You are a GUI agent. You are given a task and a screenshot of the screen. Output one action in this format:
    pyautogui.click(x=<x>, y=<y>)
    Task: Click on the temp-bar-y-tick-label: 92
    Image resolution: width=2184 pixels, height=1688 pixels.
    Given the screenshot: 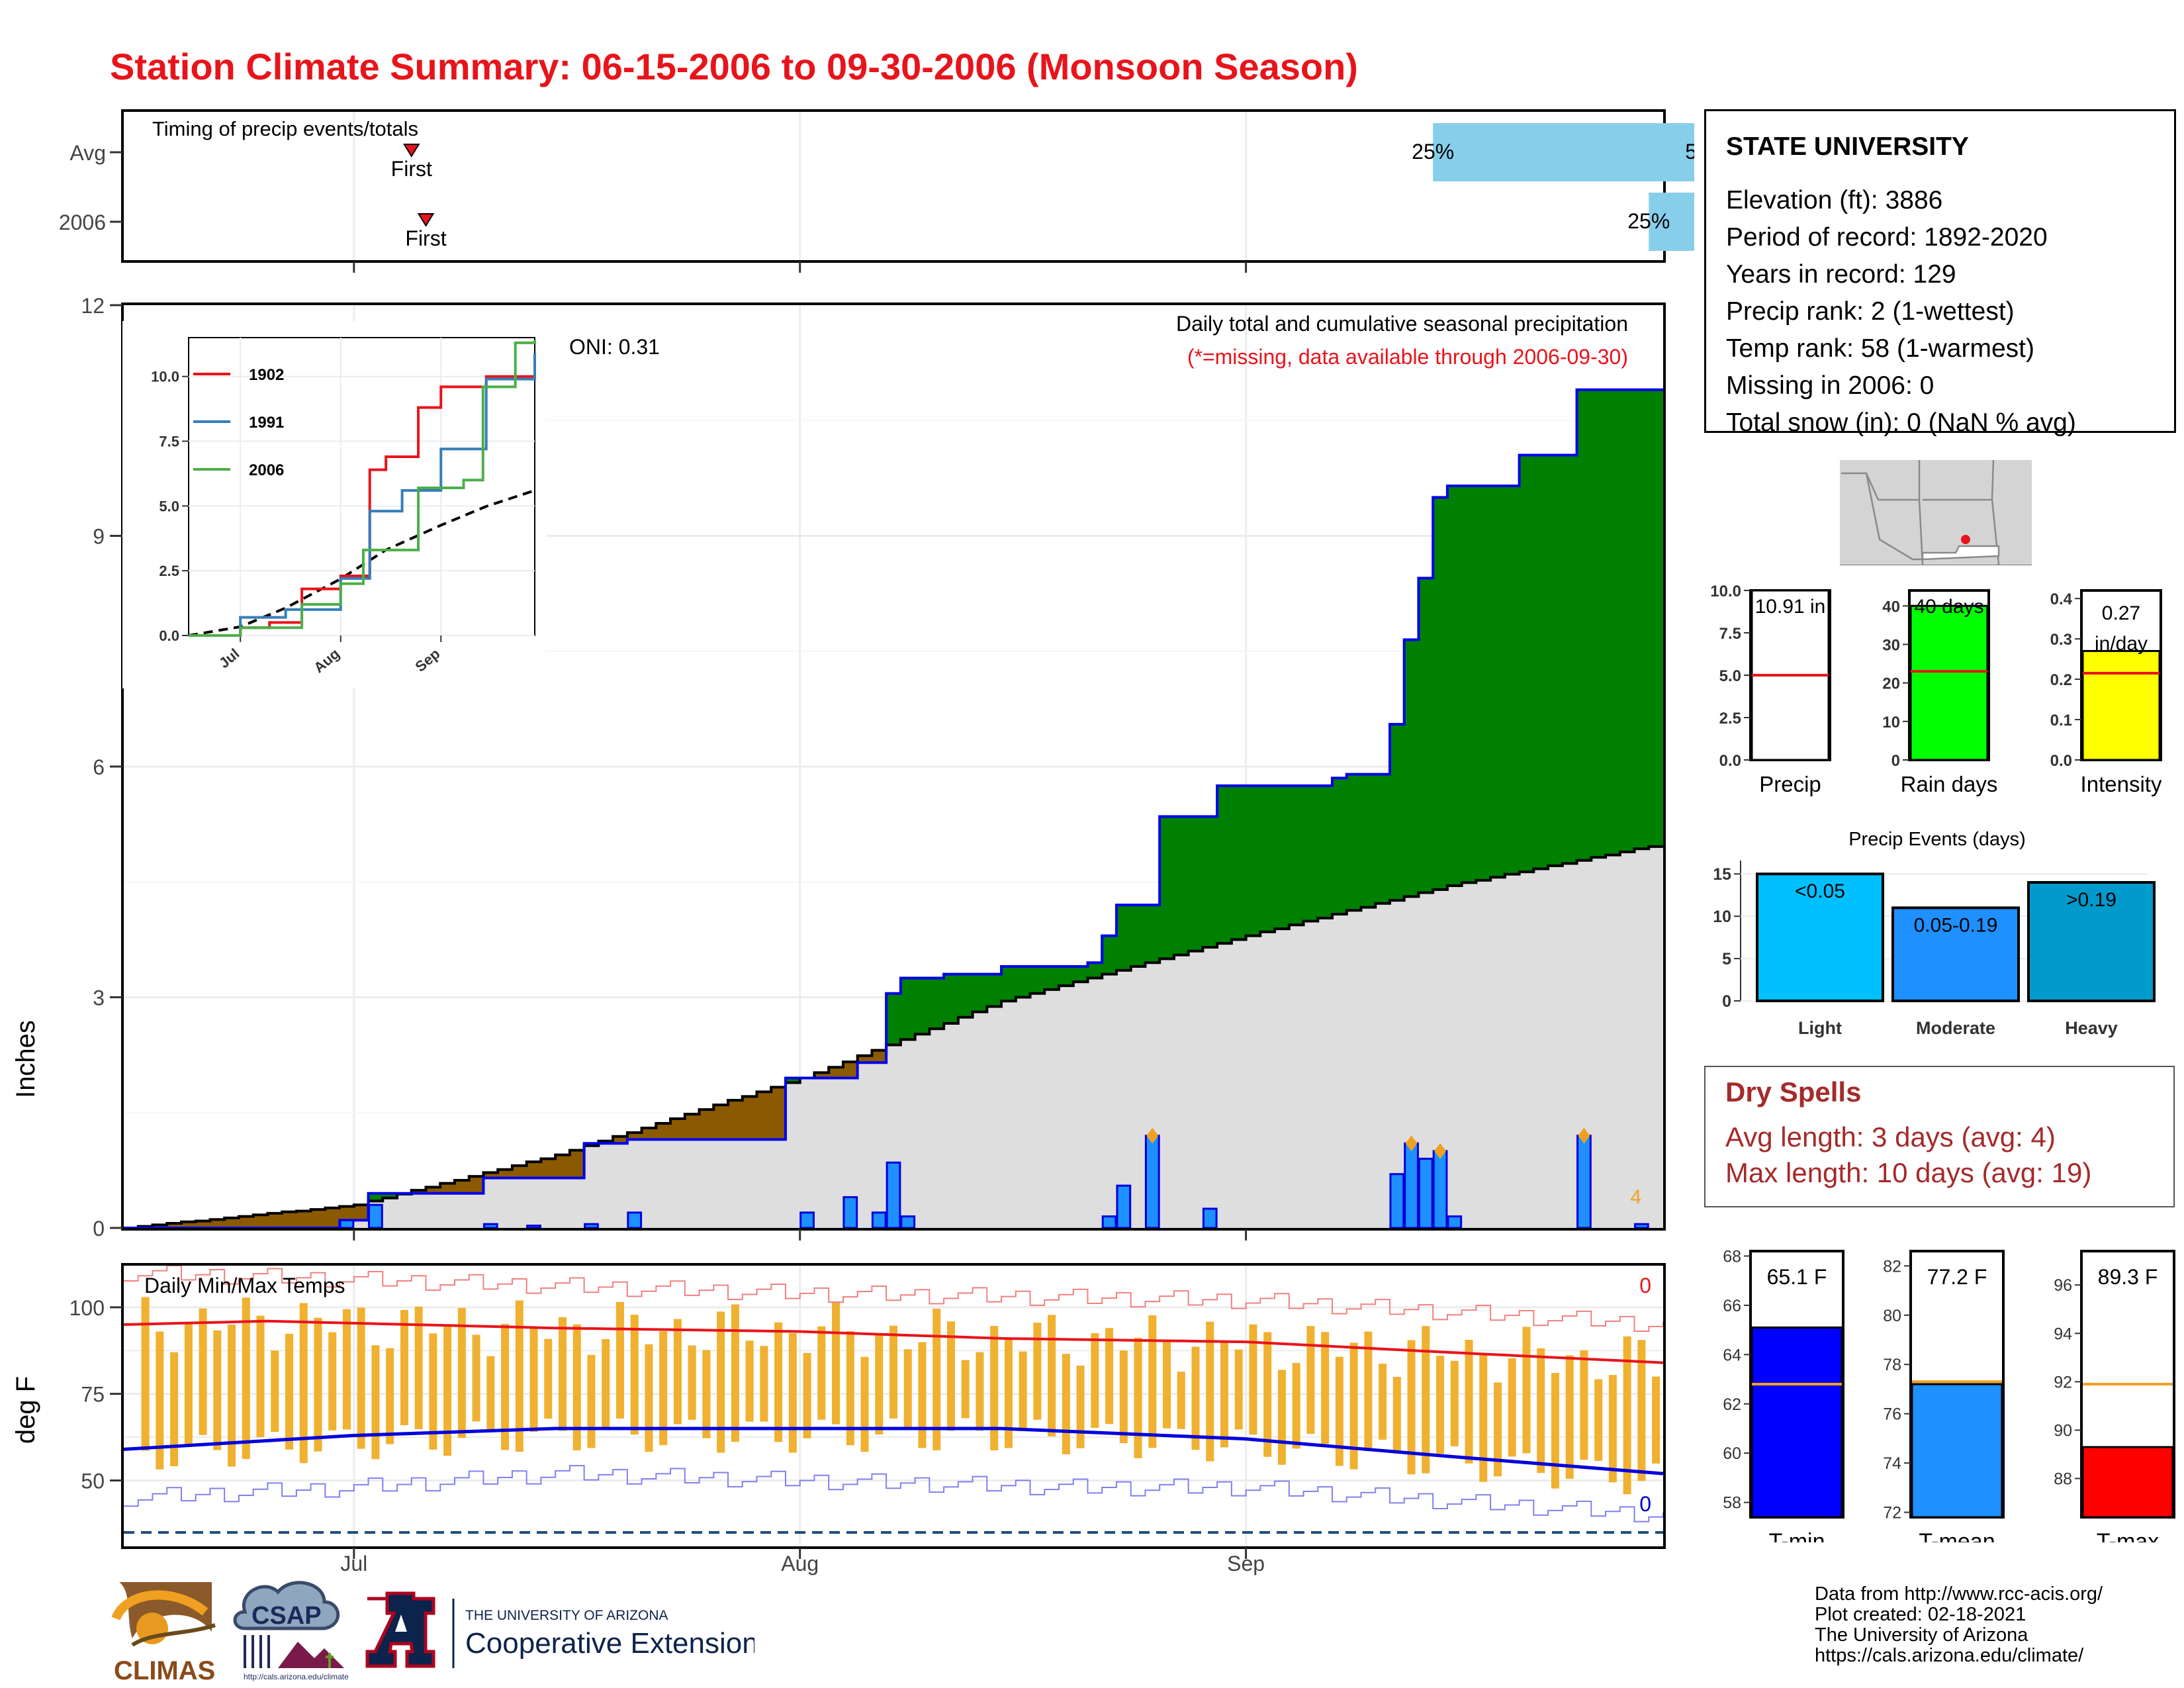 What is the action you would take?
    pyautogui.click(x=2063, y=1382)
    